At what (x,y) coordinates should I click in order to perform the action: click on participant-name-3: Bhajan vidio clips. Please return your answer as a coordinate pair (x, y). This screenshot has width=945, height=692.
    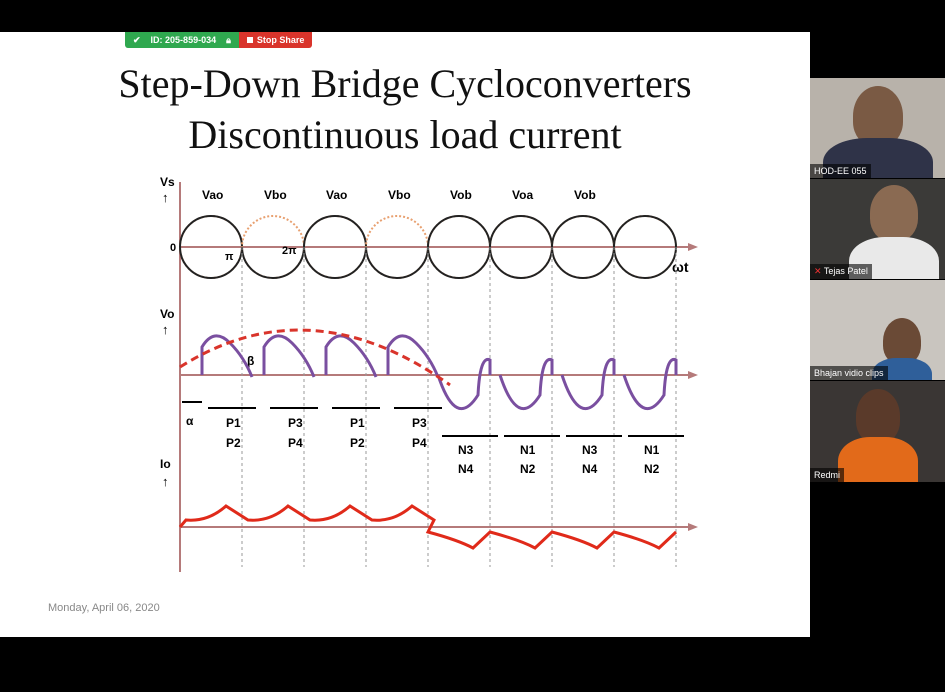
    Looking at the image, I should click on (849, 373).